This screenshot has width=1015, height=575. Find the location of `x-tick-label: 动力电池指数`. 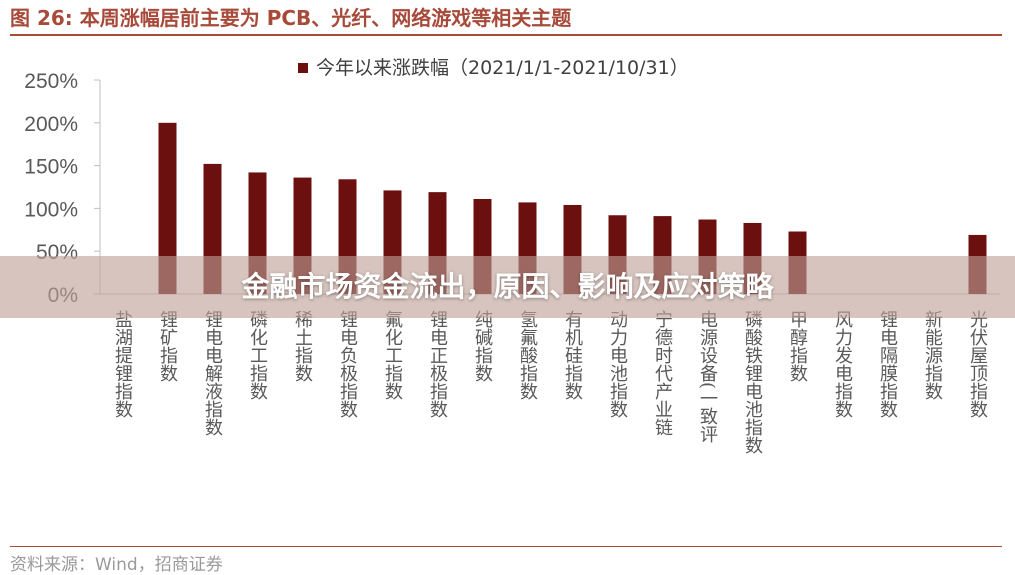

x-tick-label: 动力电池指数 is located at coordinates (617, 364).